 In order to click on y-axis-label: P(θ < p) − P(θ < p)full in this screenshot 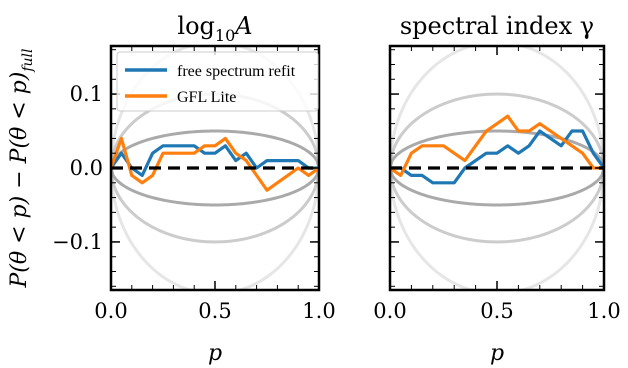, I will do `click(21, 168)`.